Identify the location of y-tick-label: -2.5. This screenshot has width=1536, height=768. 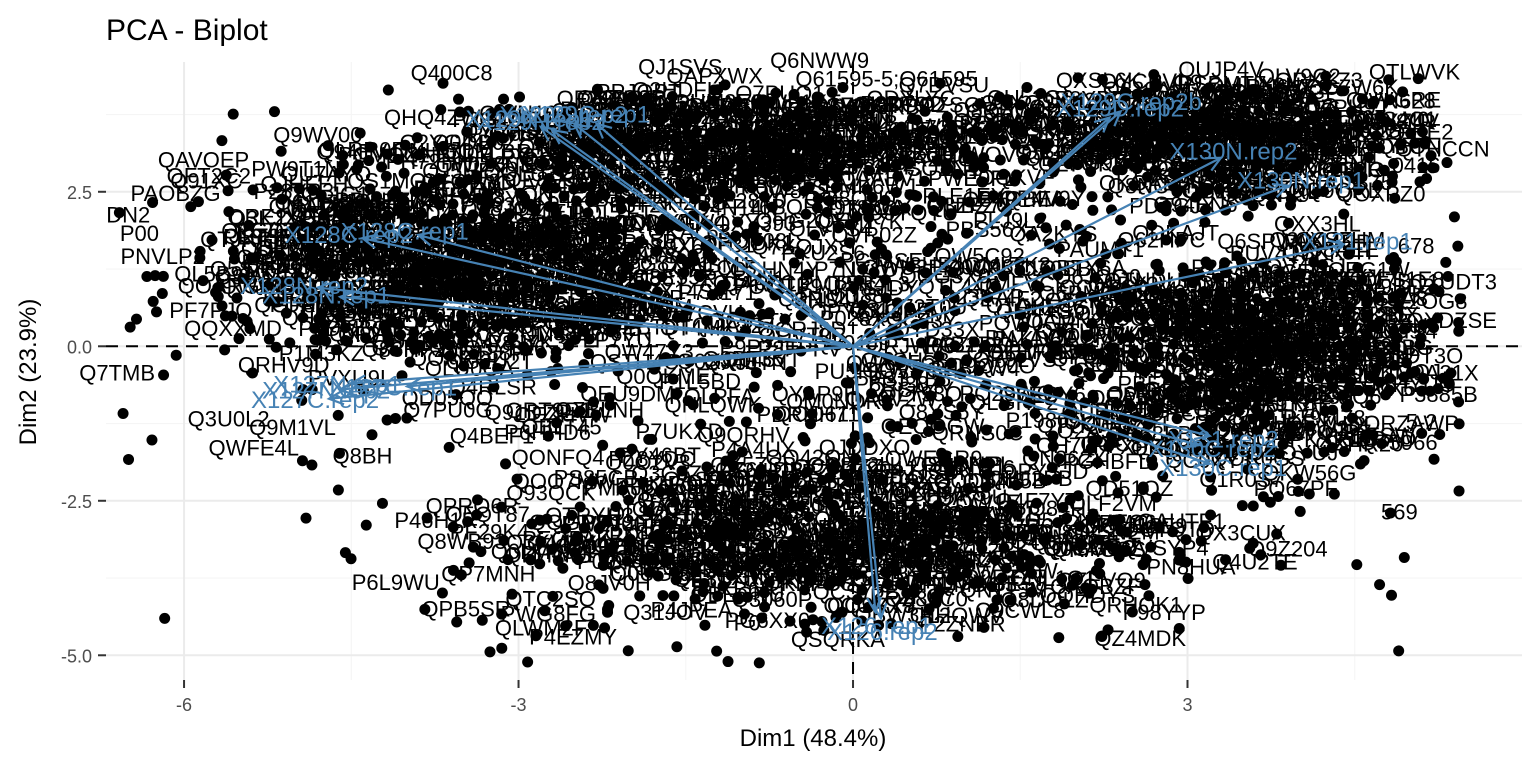
(76, 502).